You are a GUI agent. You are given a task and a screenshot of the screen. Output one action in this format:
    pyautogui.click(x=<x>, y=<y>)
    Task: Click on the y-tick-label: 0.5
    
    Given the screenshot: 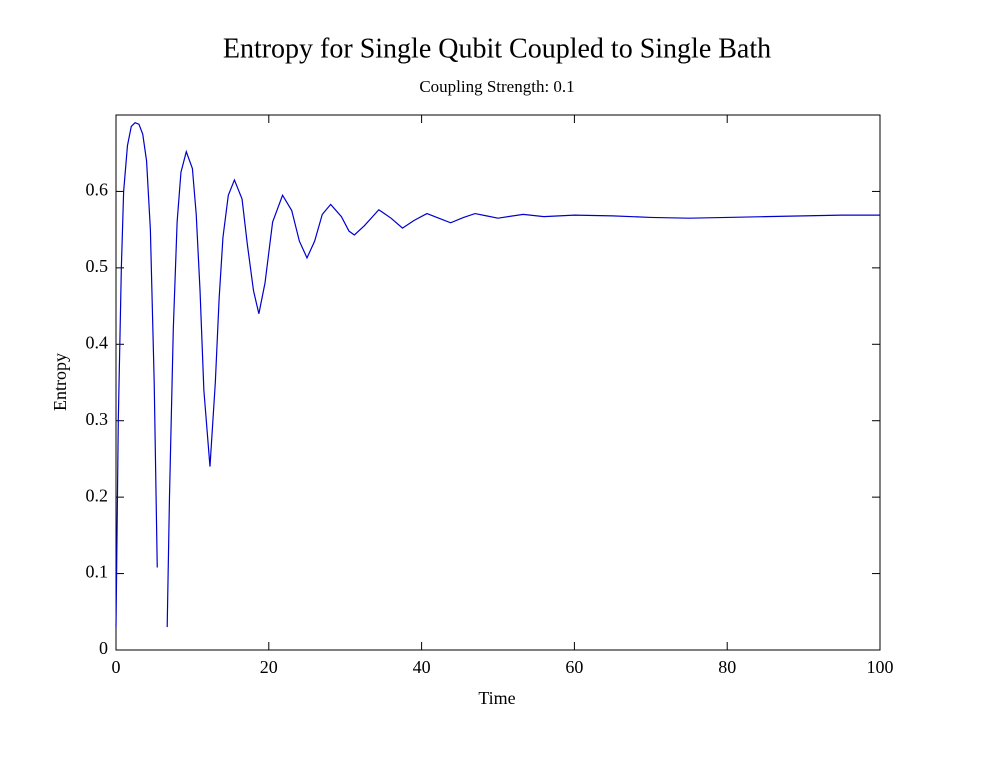 What is the action you would take?
    pyautogui.click(x=97, y=266)
    